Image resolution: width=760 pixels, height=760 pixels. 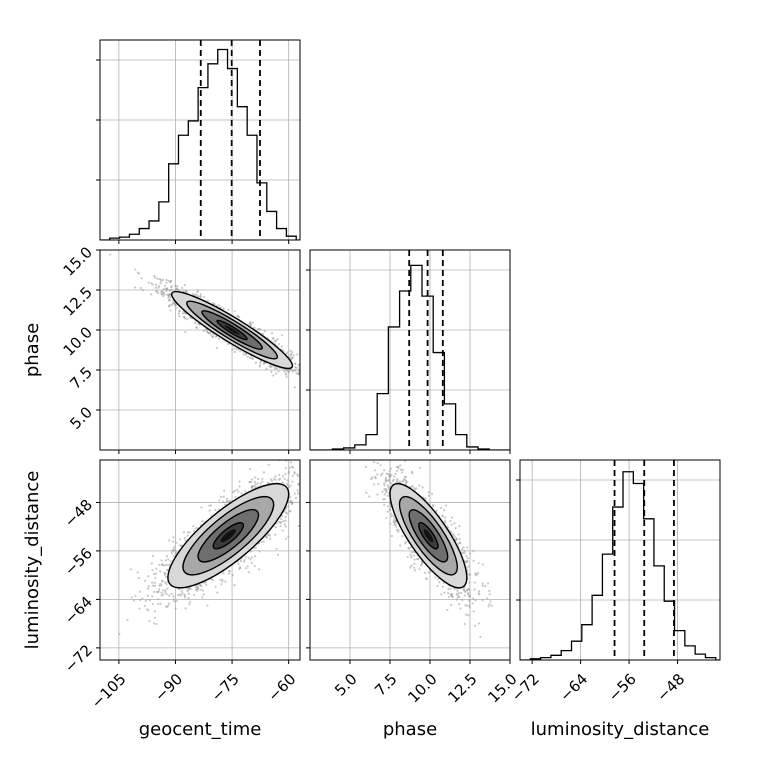 What do you see at coordinates (225, 687) in the screenshot?
I see `x-tick-label-geocent_time: −75` at bounding box center [225, 687].